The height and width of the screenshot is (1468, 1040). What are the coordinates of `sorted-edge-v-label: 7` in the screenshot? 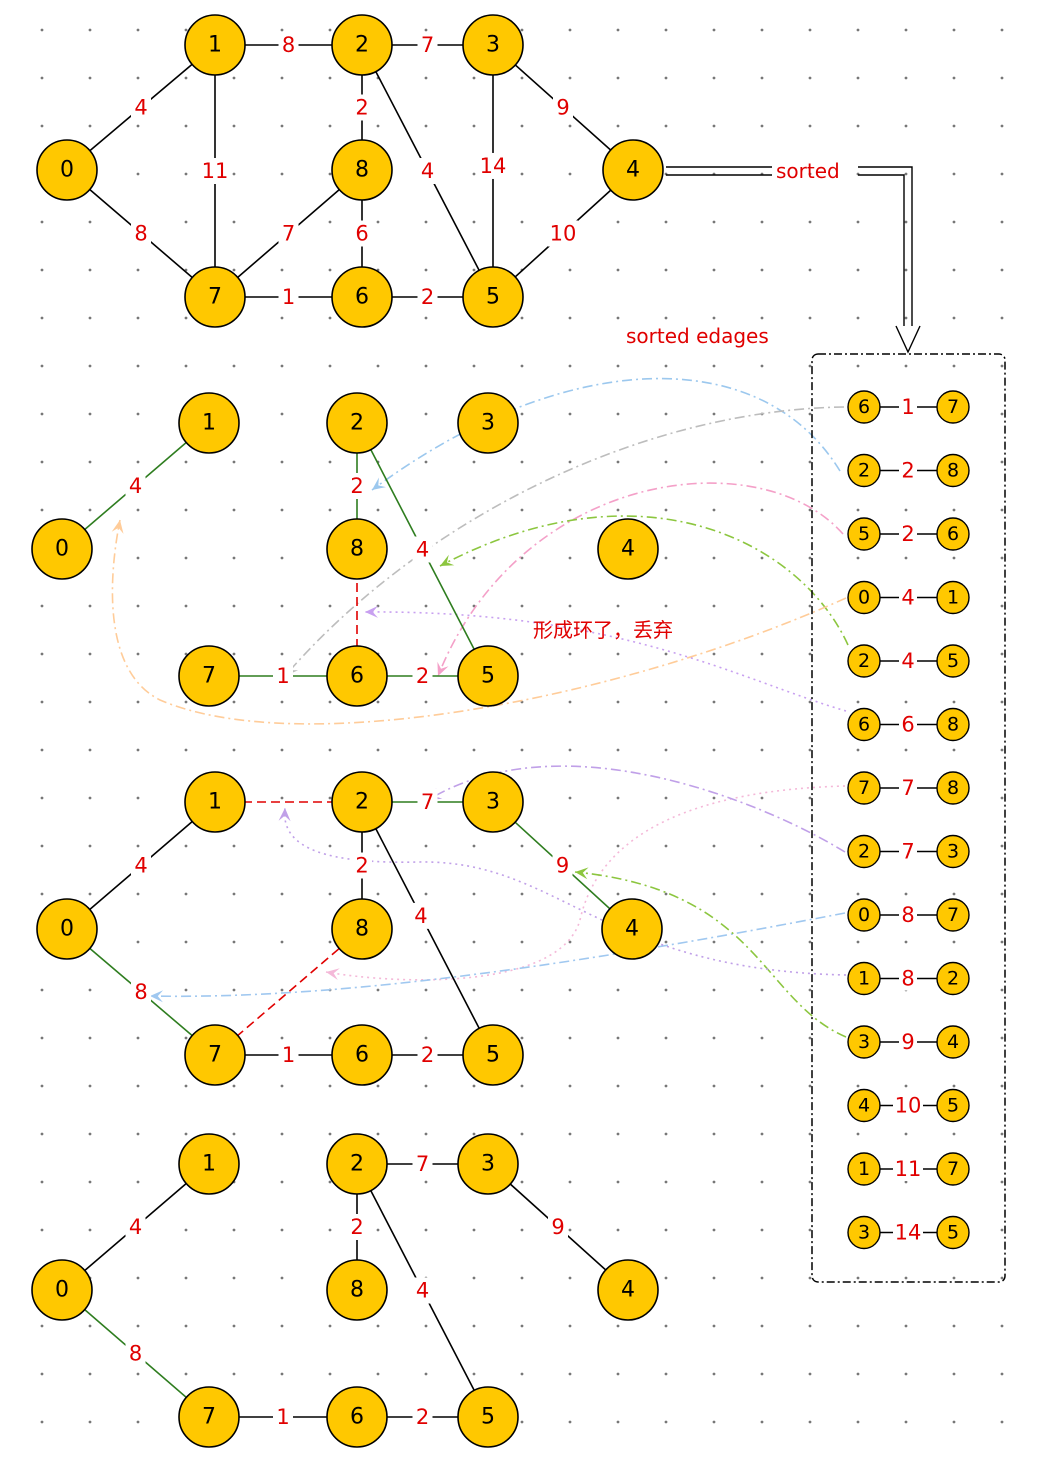 It's located at (953, 915).